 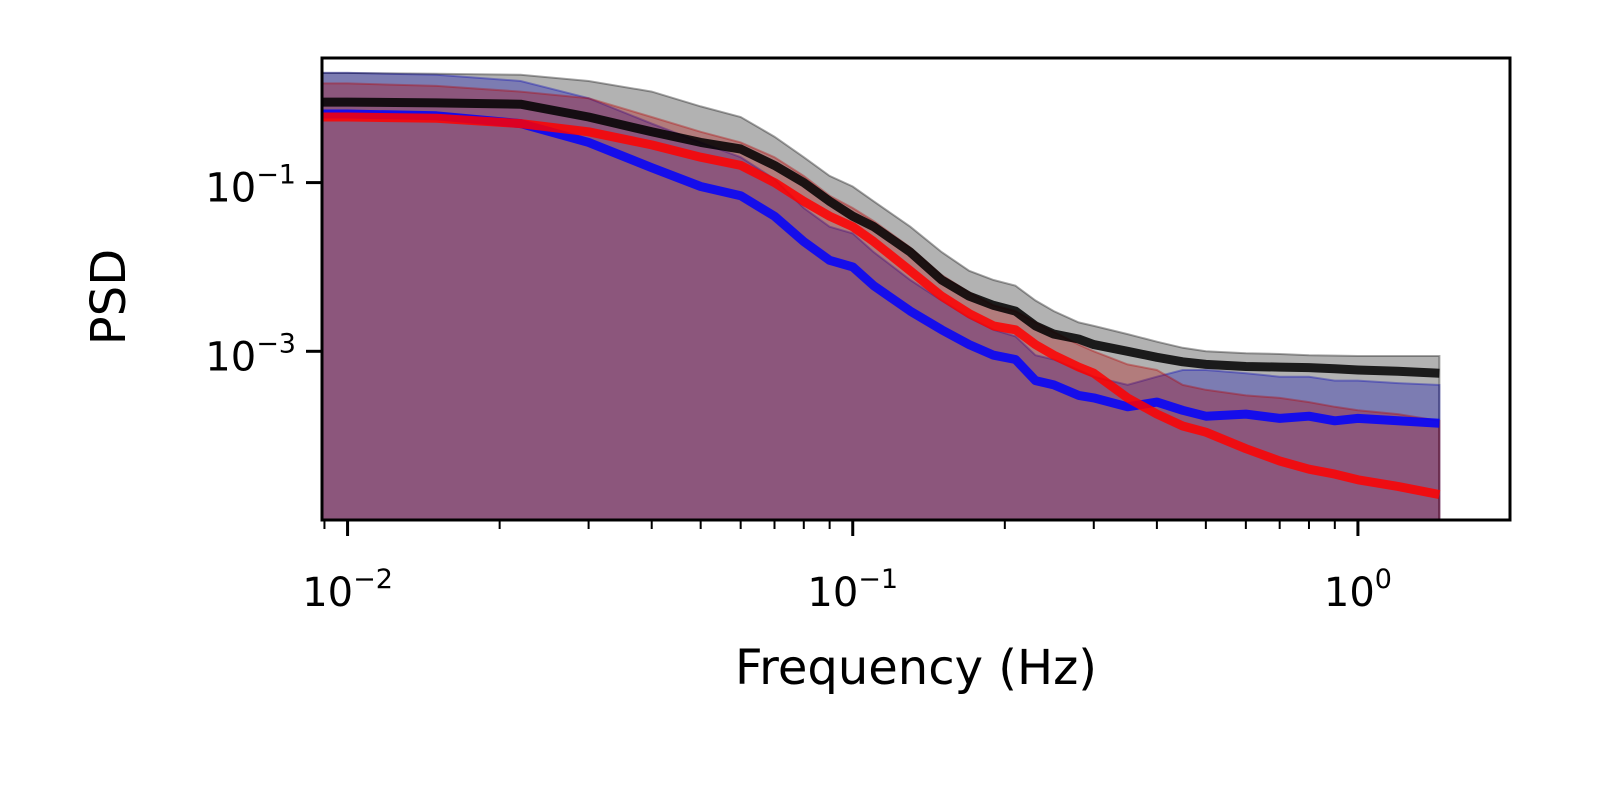 What do you see at coordinates (250, 186) in the screenshot?
I see `y-tick-label-1: 10⁻¹` at bounding box center [250, 186].